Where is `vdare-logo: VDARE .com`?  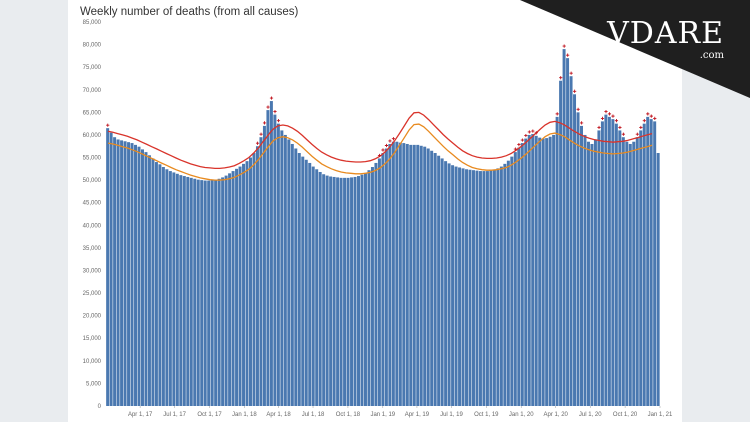 vdare-logo: VDARE .com is located at coordinates (635, 49).